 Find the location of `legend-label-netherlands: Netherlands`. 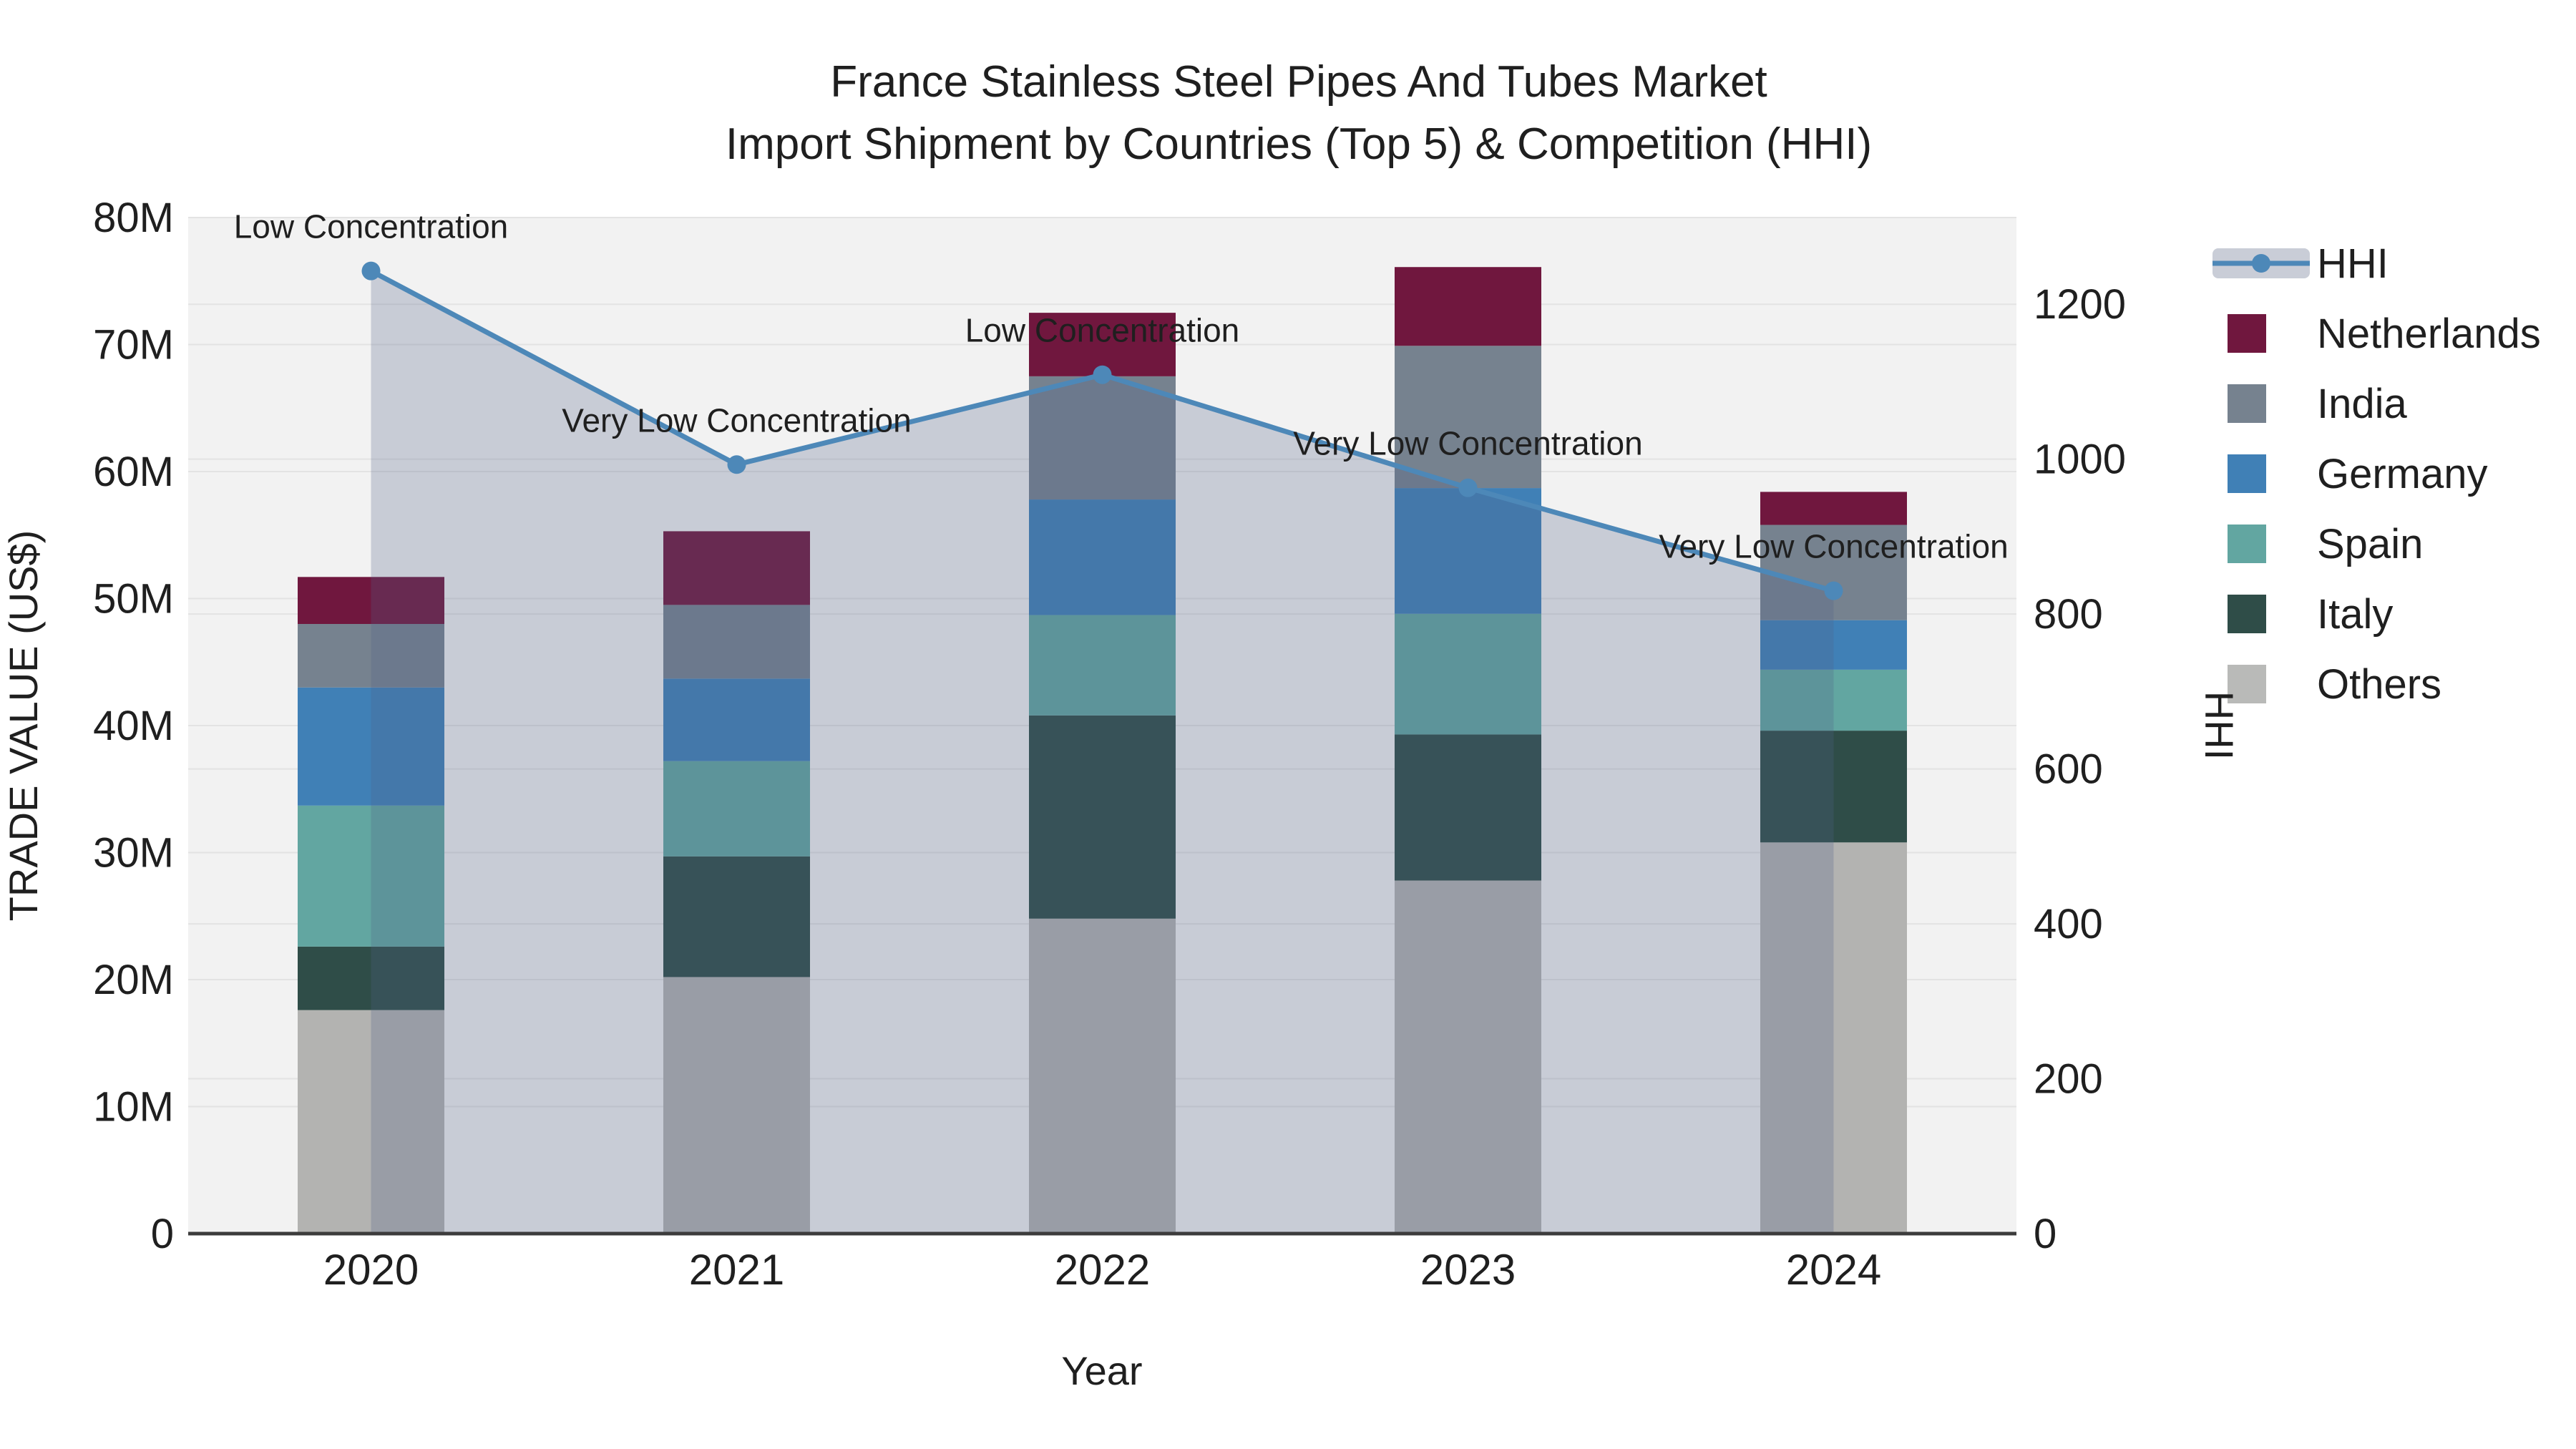

legend-label-netherlands: Netherlands is located at coordinates (2429, 334).